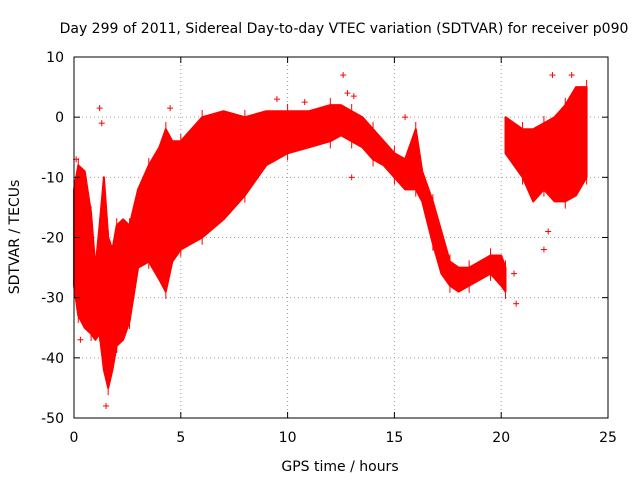 The image size is (640, 480). Describe the element at coordinates (52, 178) in the screenshot. I see `y-tick-label: -10` at that location.